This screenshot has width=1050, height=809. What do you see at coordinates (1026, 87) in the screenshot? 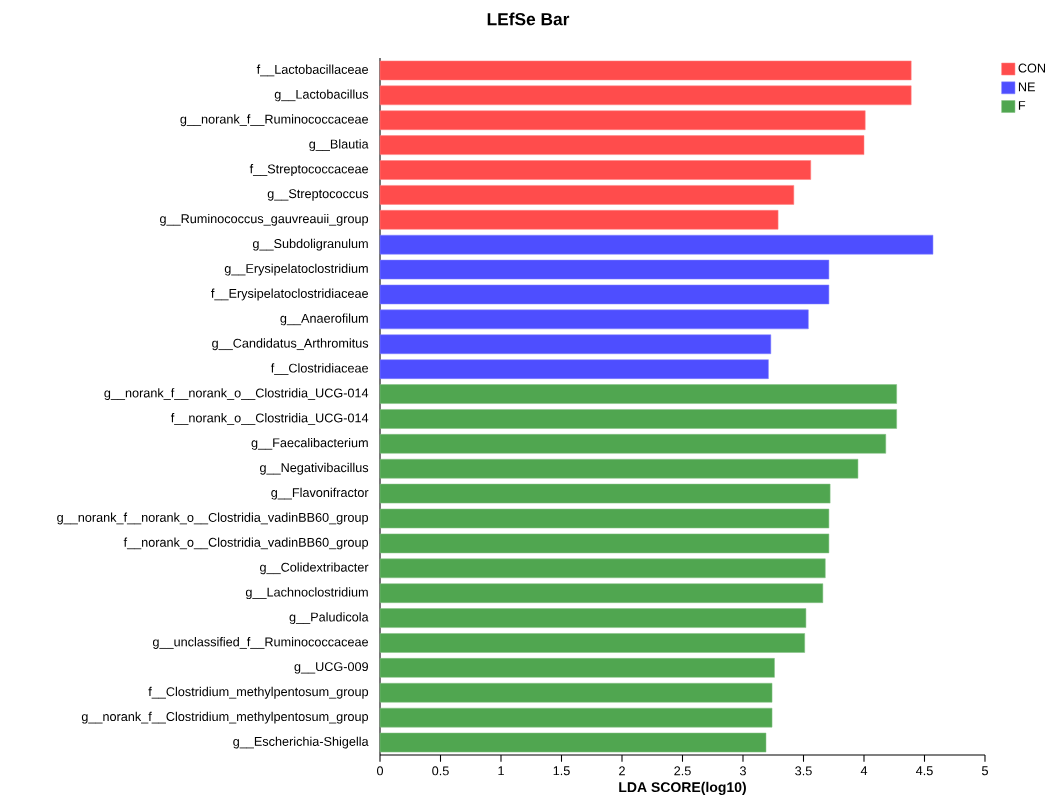
I see `legend-label: NE` at bounding box center [1026, 87].